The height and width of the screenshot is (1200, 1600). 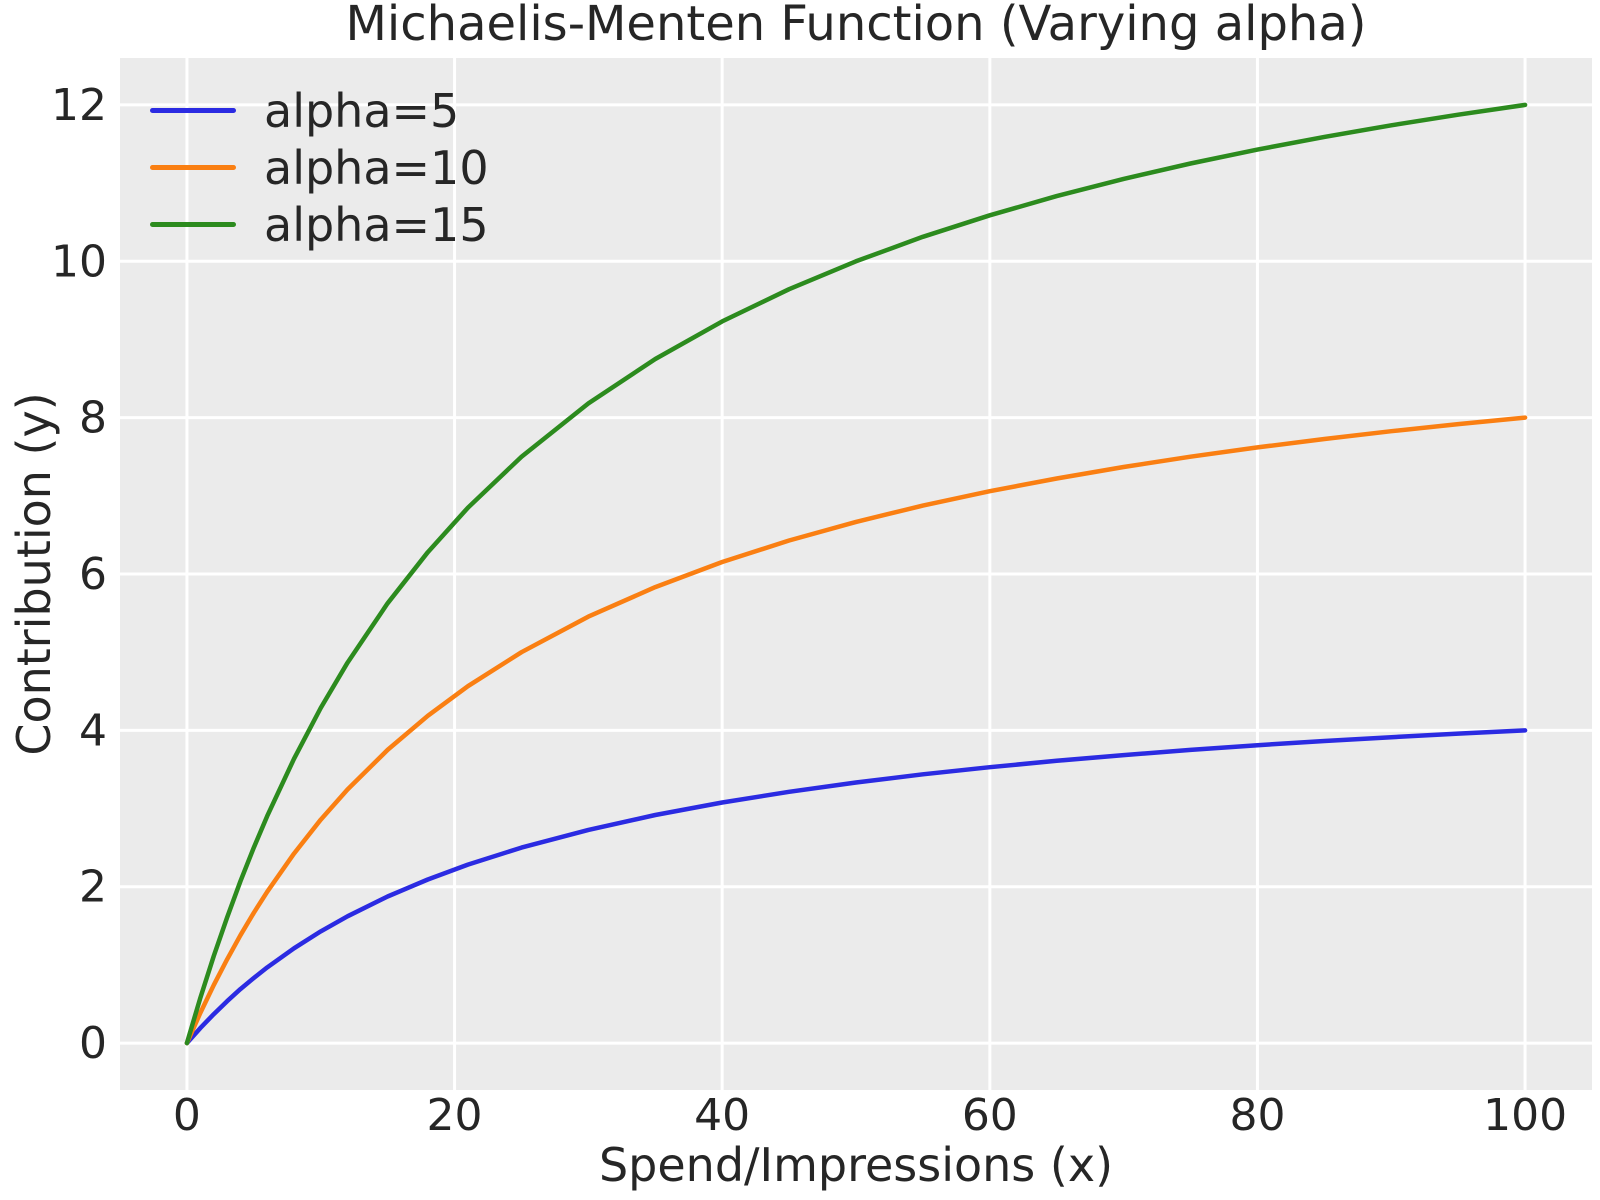 What do you see at coordinates (187, 1115) in the screenshot?
I see `x-tick-label: 0` at bounding box center [187, 1115].